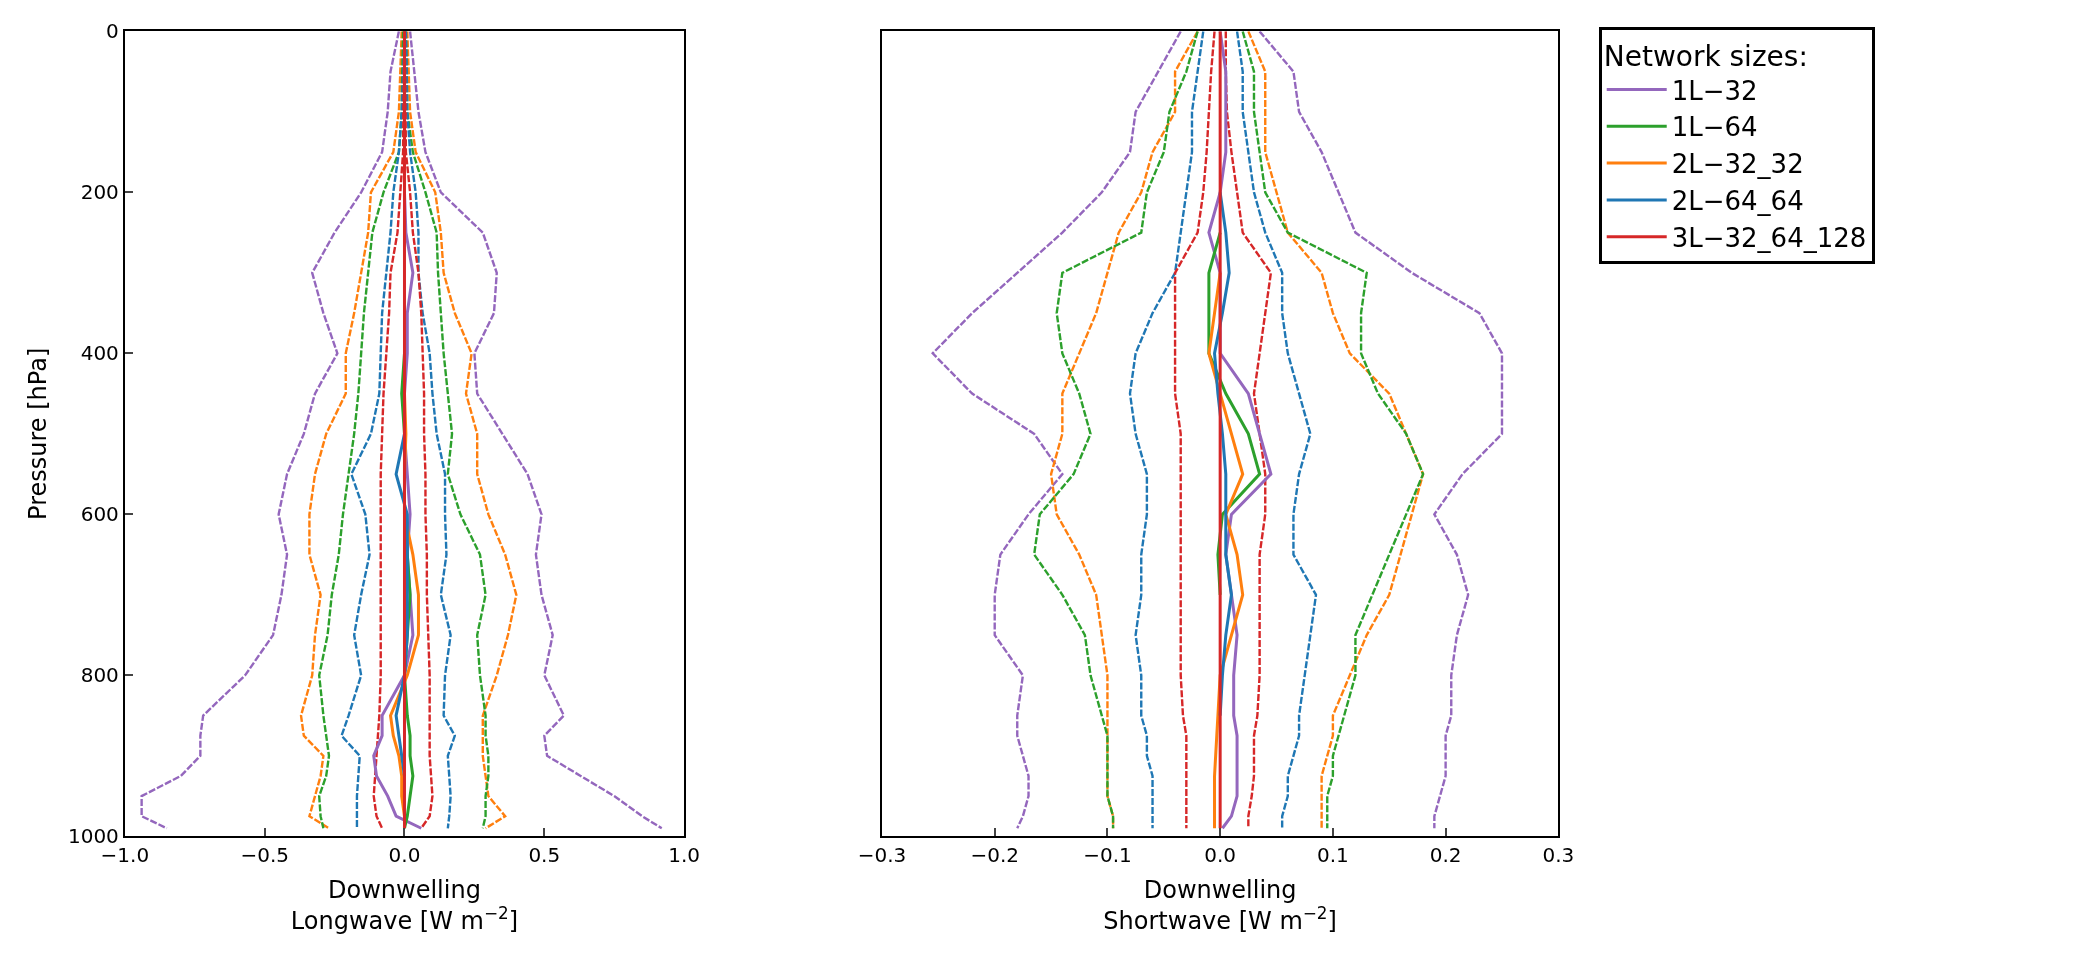 Image resolution: width=2079 pixels, height=980 pixels. Describe the element at coordinates (1445, 855) in the screenshot. I see `x-tick-label: 0.2` at that location.